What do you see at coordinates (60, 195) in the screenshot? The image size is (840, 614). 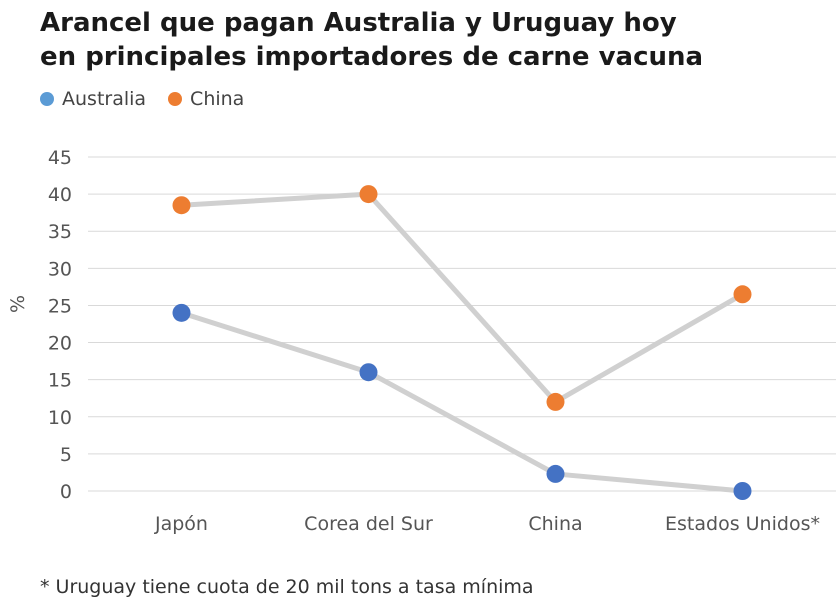 I see `y-tick-label: 40` at bounding box center [60, 195].